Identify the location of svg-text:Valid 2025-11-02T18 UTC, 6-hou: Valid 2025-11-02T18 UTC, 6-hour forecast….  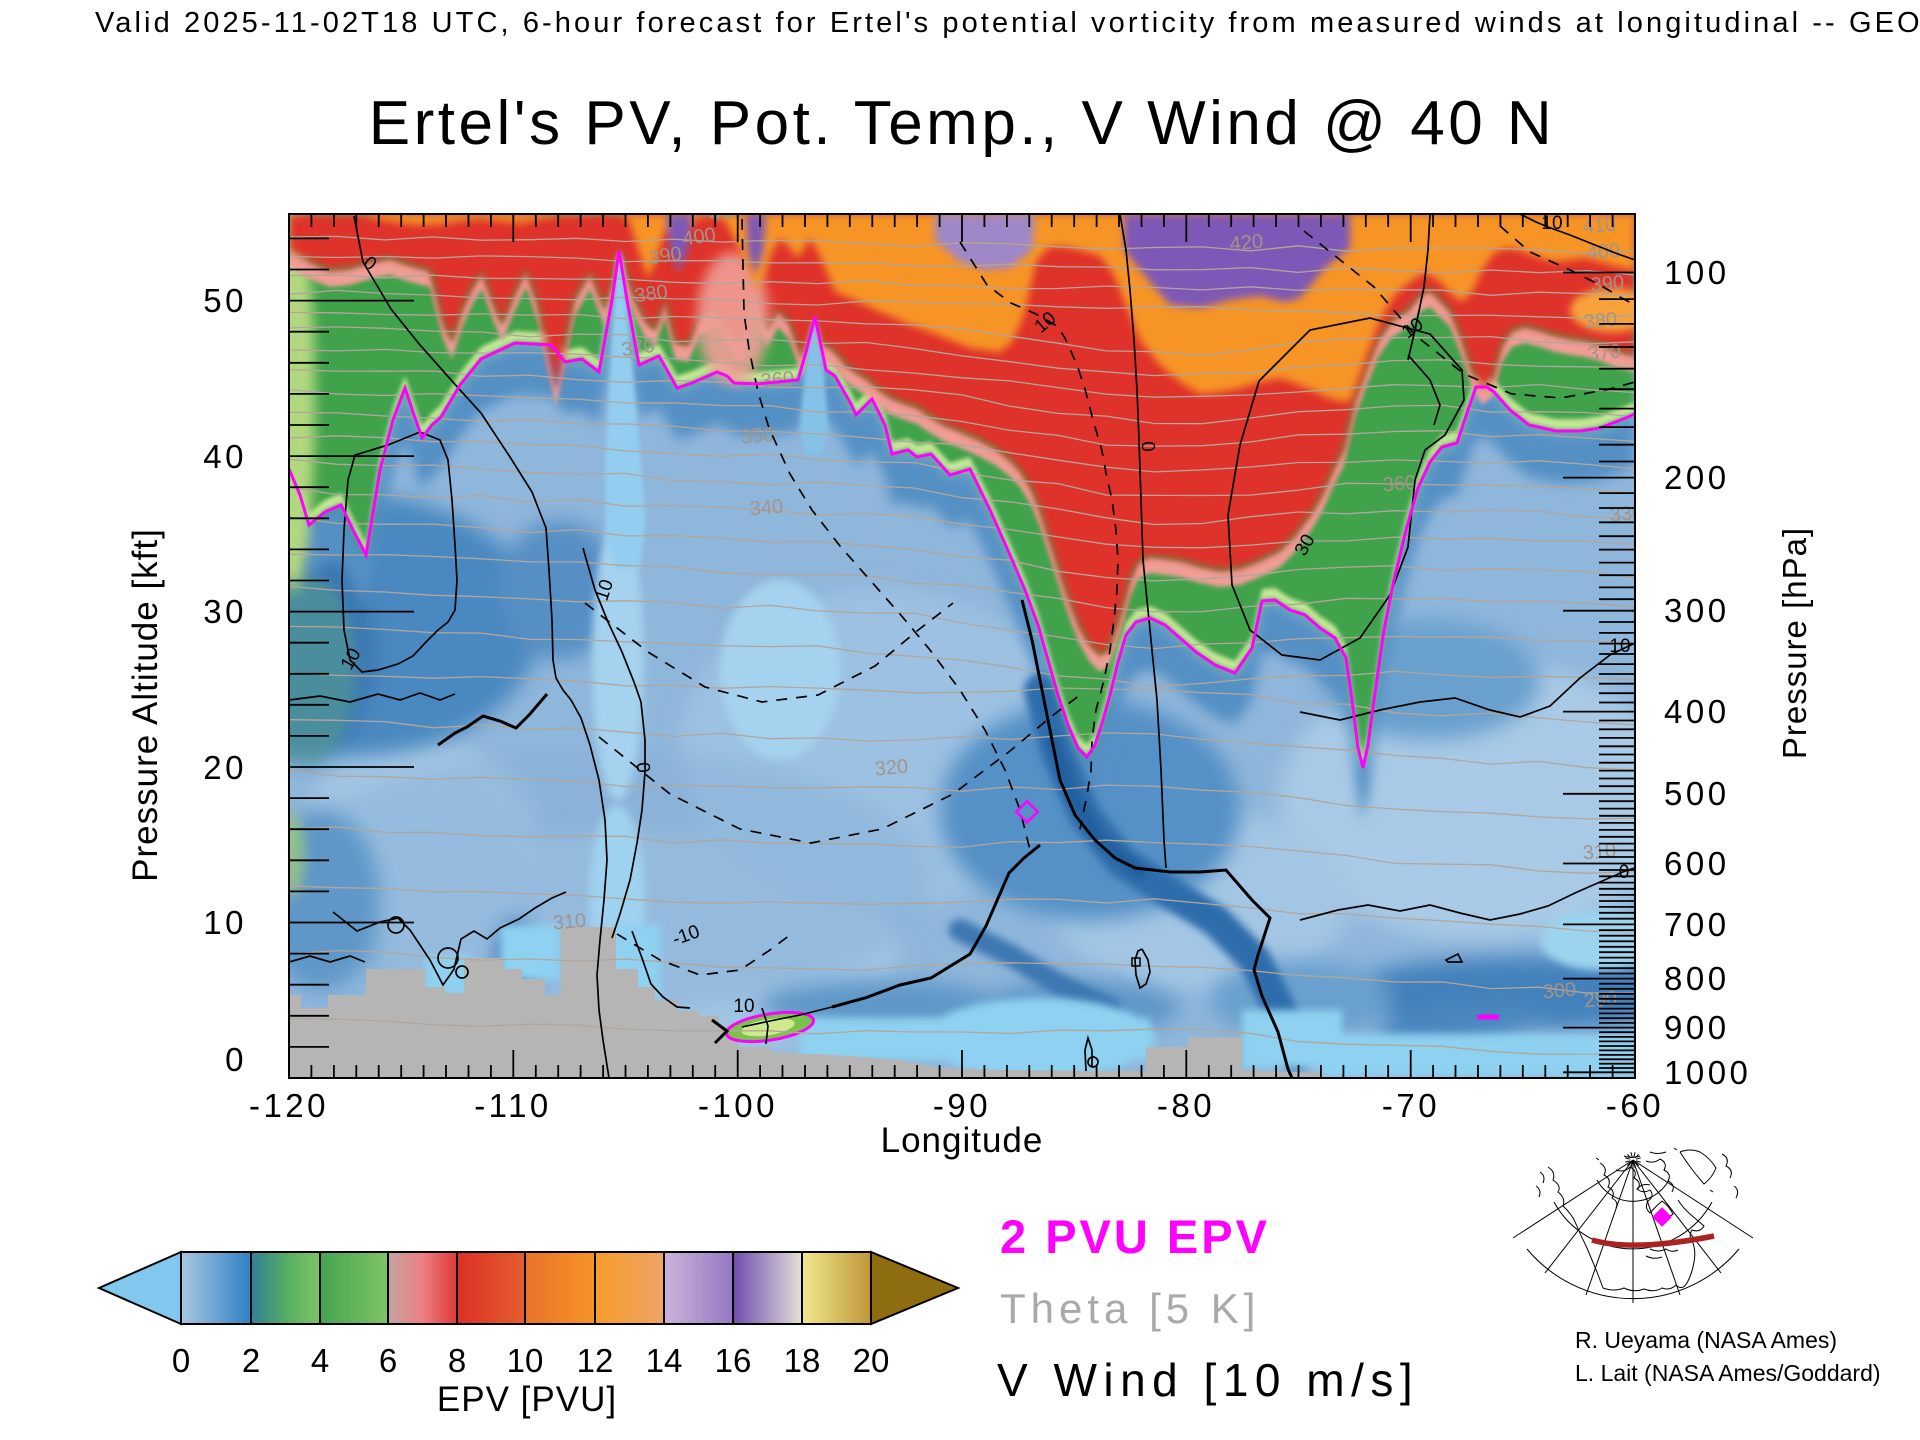
(1007, 23).